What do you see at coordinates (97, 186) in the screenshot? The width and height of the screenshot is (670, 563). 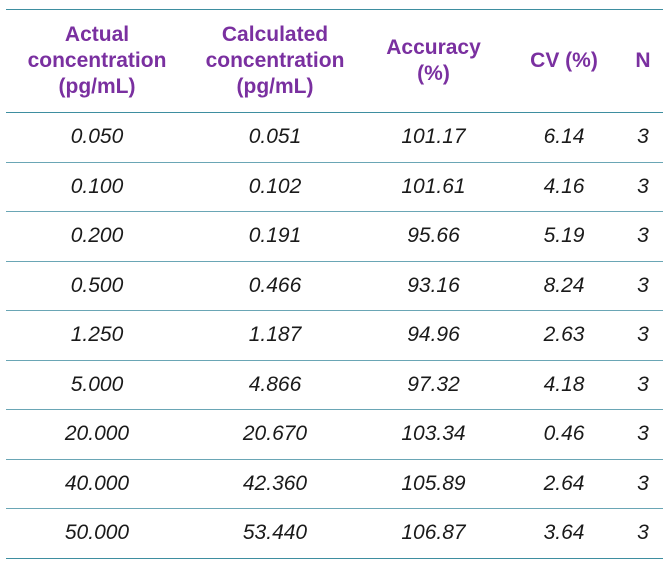 I see `cell-actual: 0.100` at bounding box center [97, 186].